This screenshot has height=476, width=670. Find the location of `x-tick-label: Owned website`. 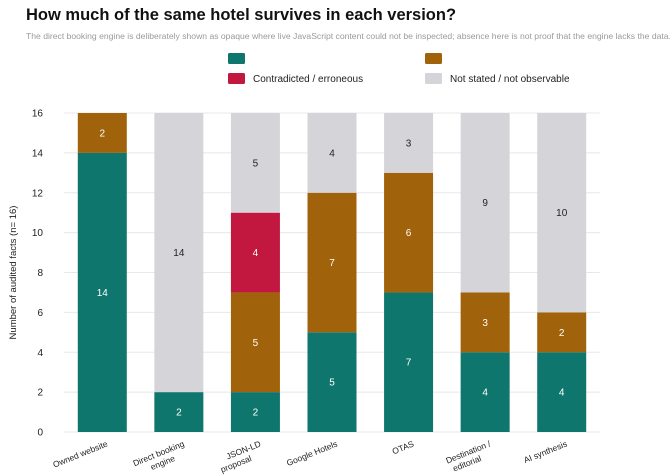

x-tick-label: Owned website is located at coordinates (80, 453).